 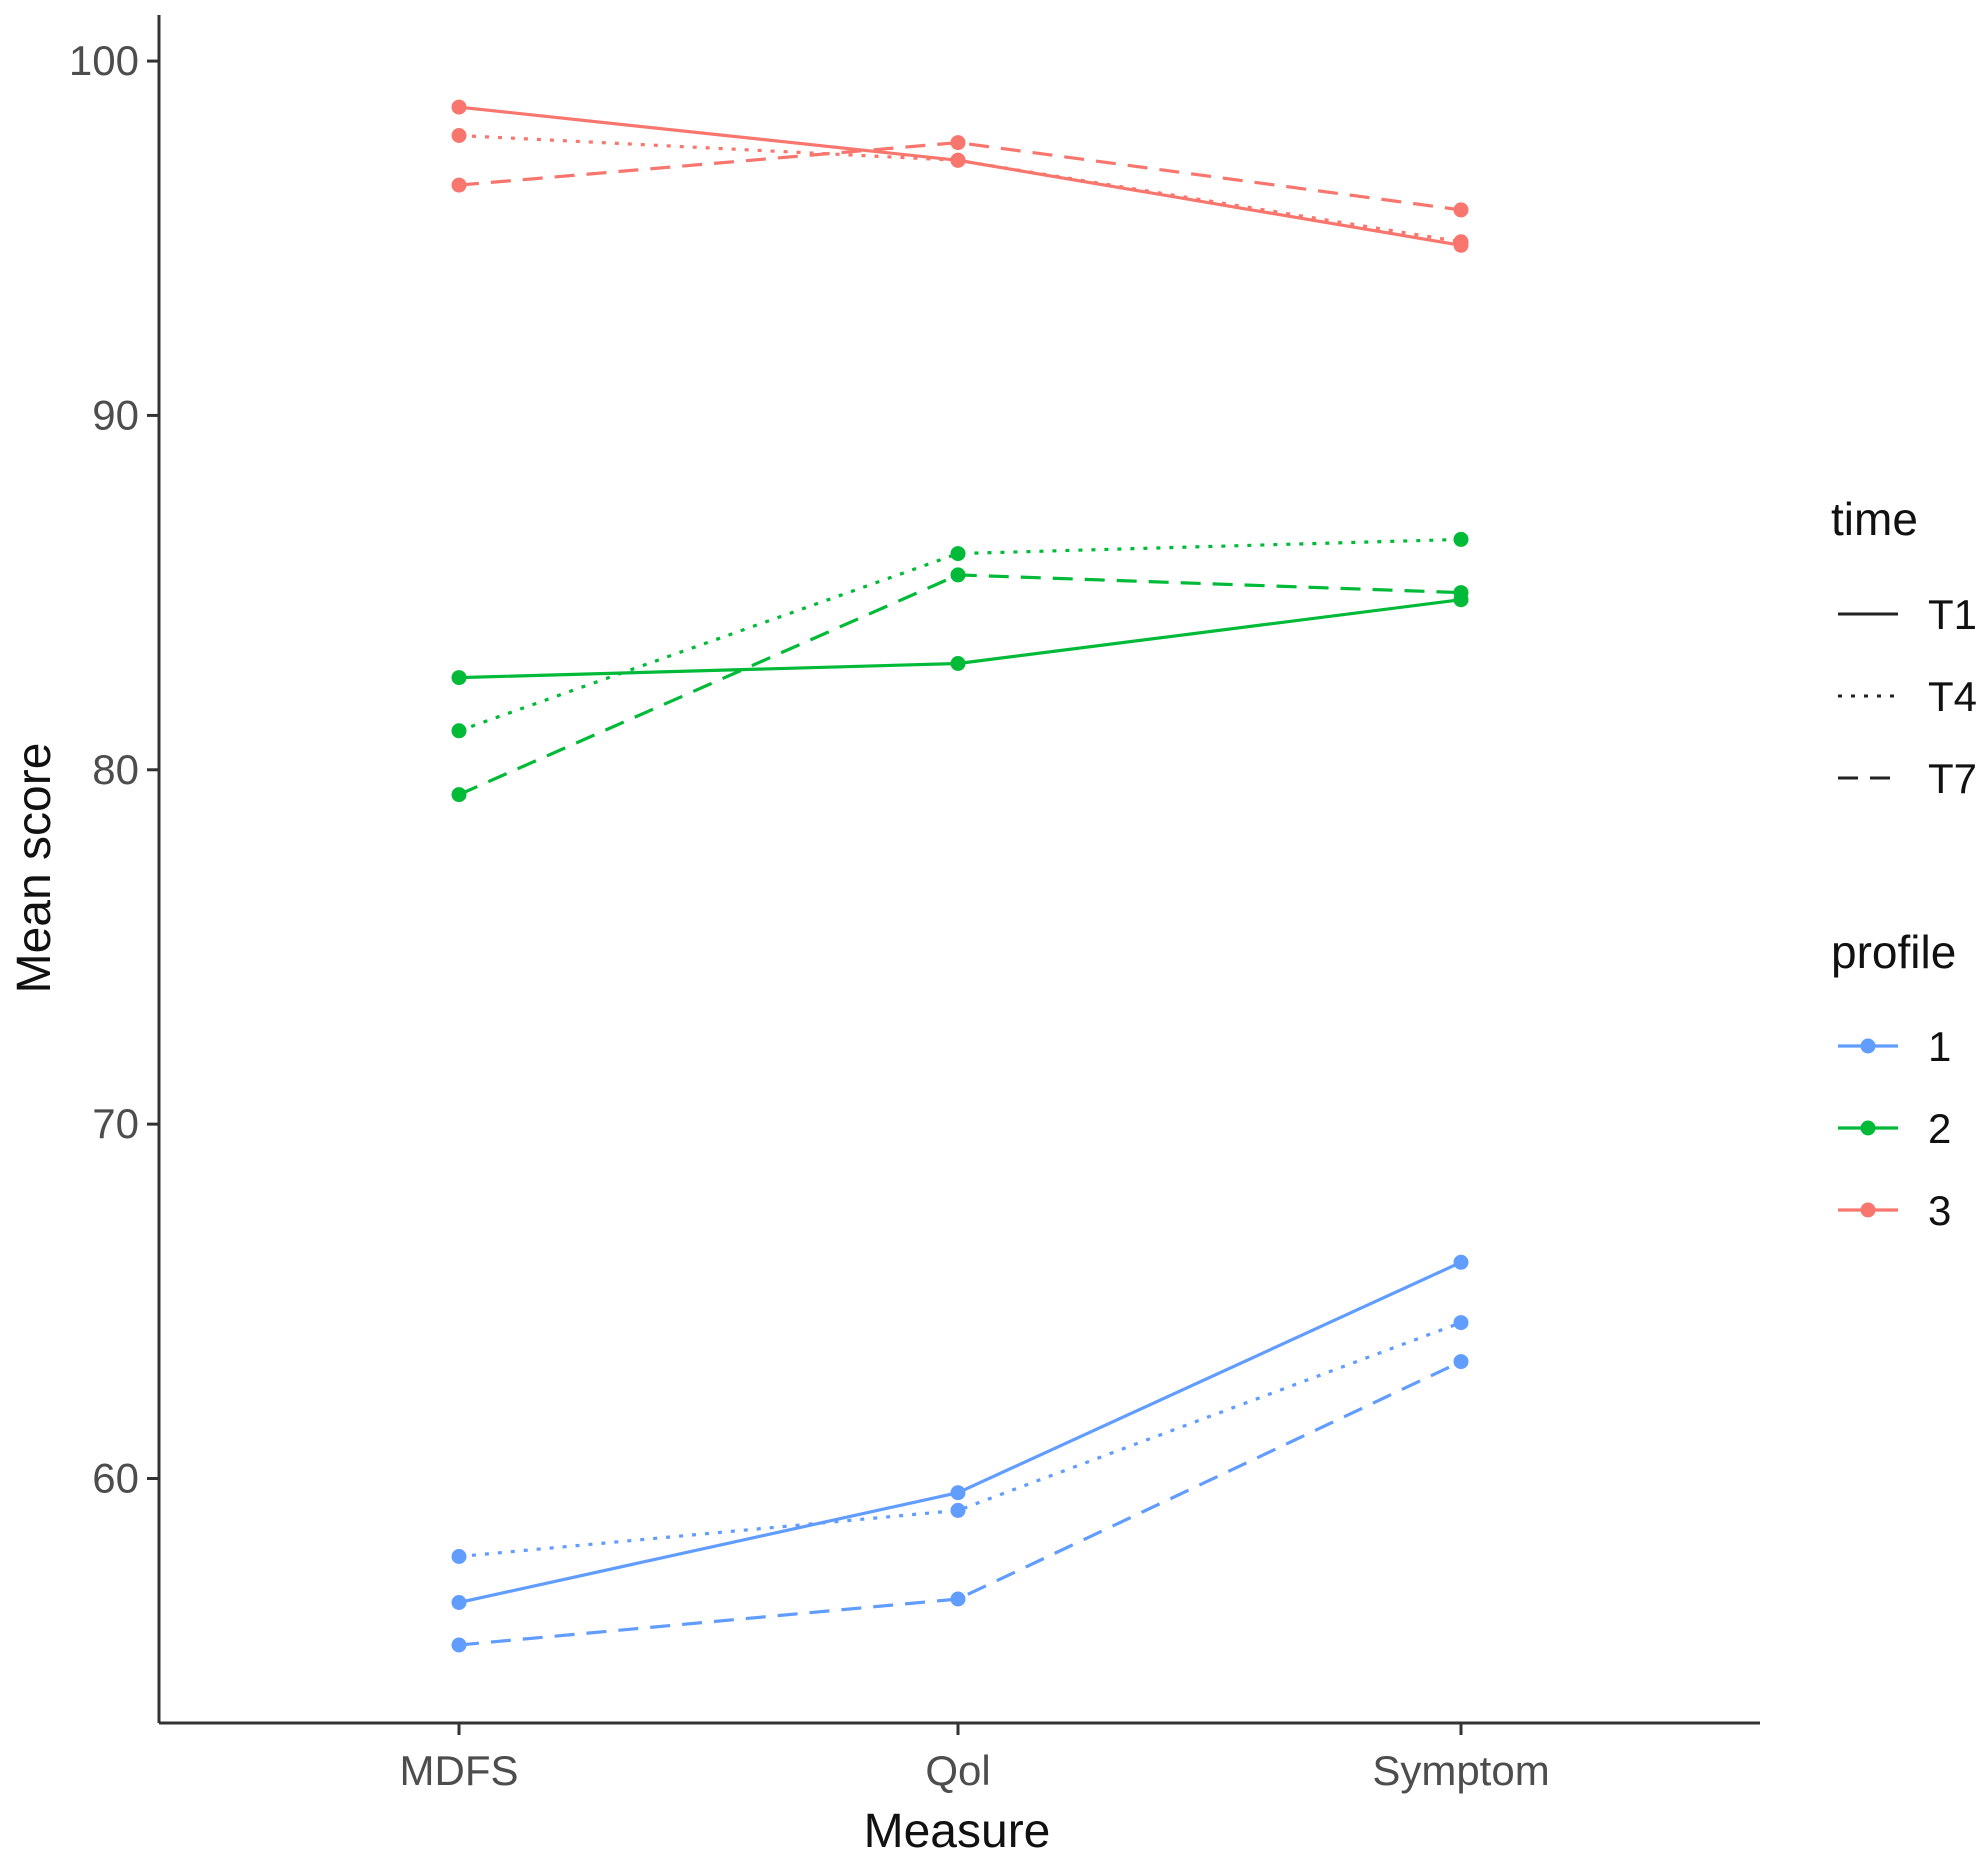 What do you see at coordinates (115, 1123) in the screenshot?
I see `y-tick-label: 70` at bounding box center [115, 1123].